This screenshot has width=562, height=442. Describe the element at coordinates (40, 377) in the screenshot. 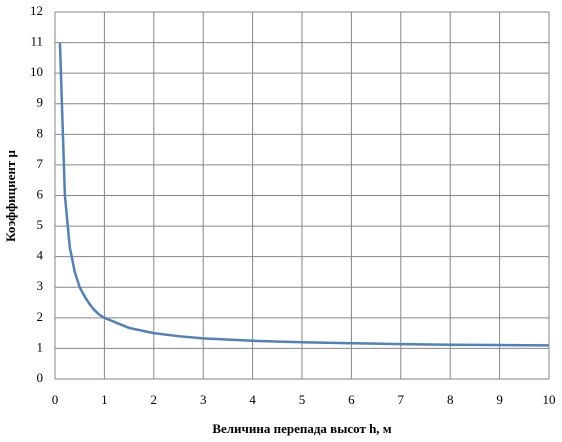

I see `y-tick-label: 0` at that location.